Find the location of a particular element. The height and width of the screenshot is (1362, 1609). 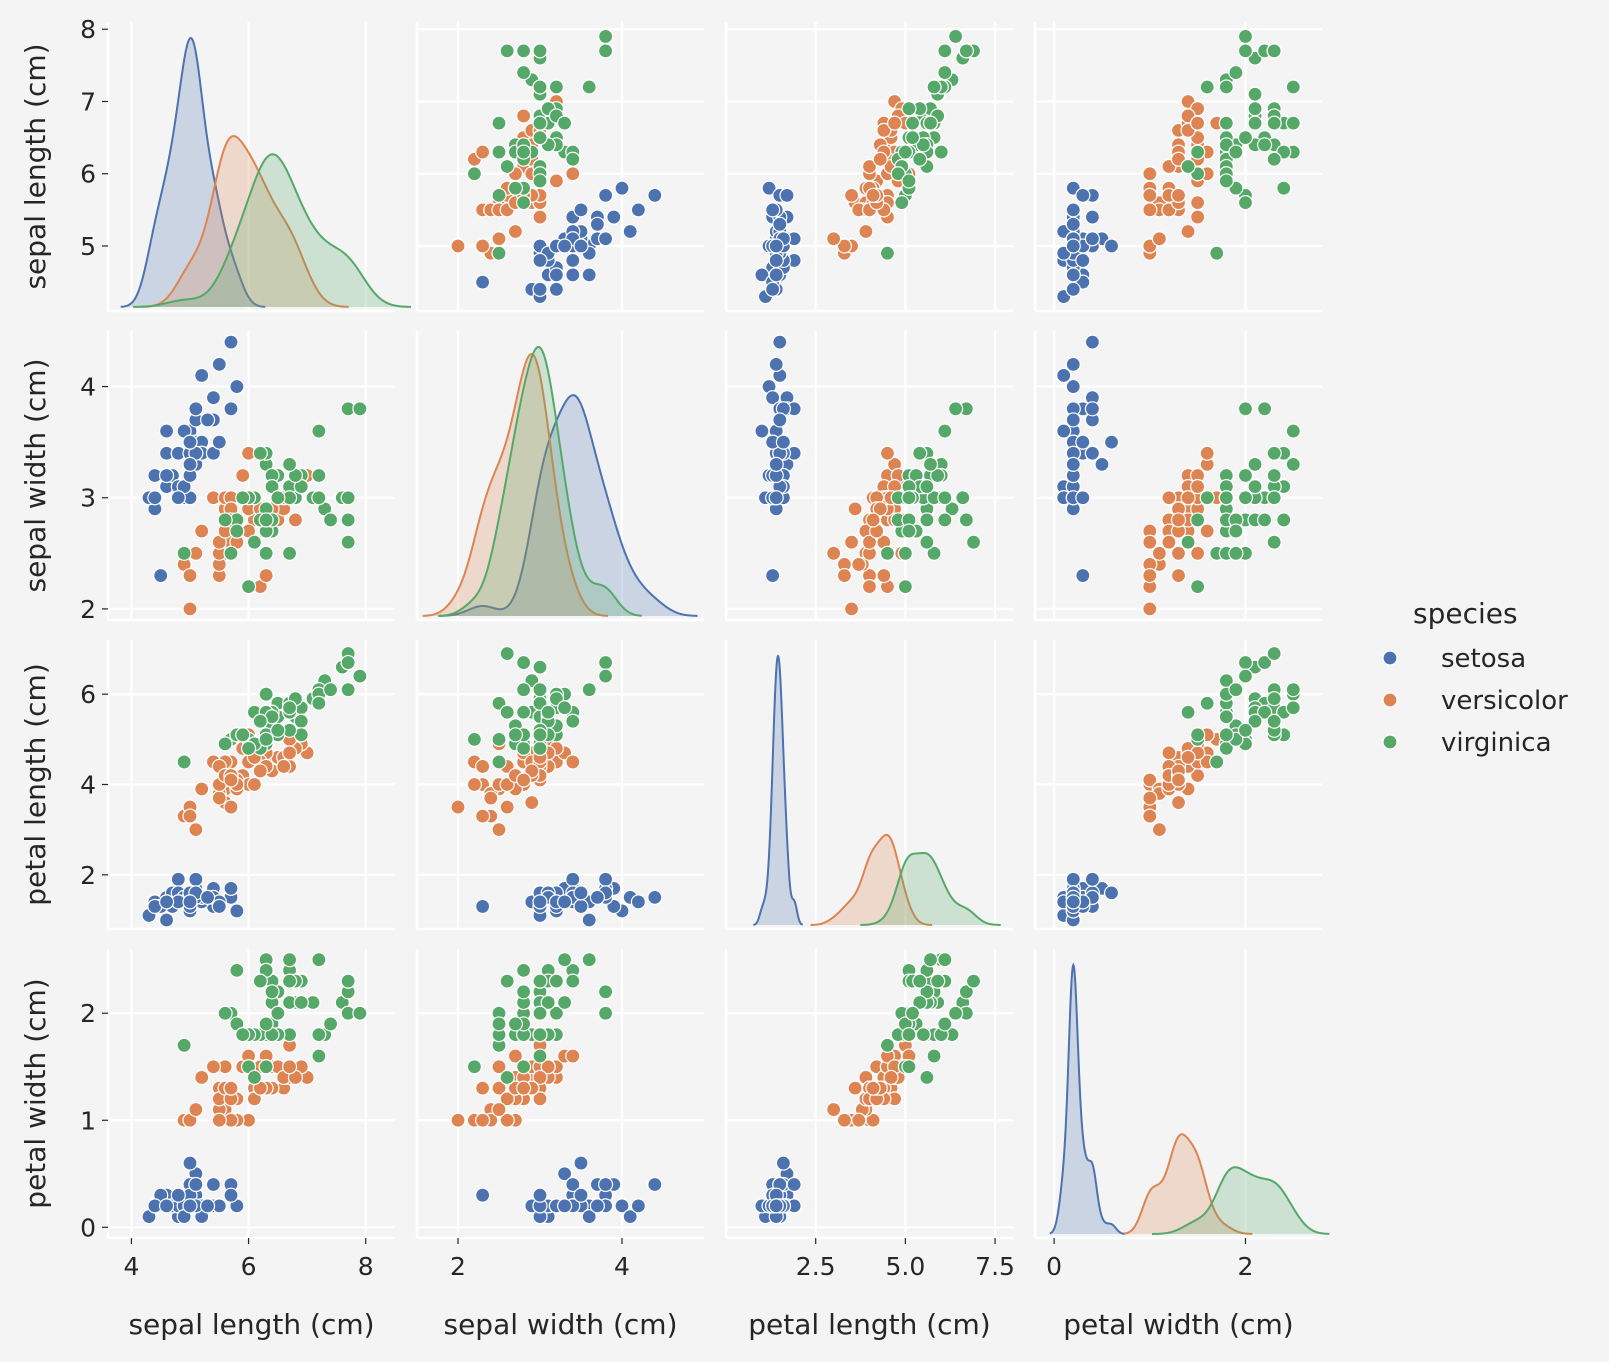

kde-line-versicolor is located at coordinates (871, 879).